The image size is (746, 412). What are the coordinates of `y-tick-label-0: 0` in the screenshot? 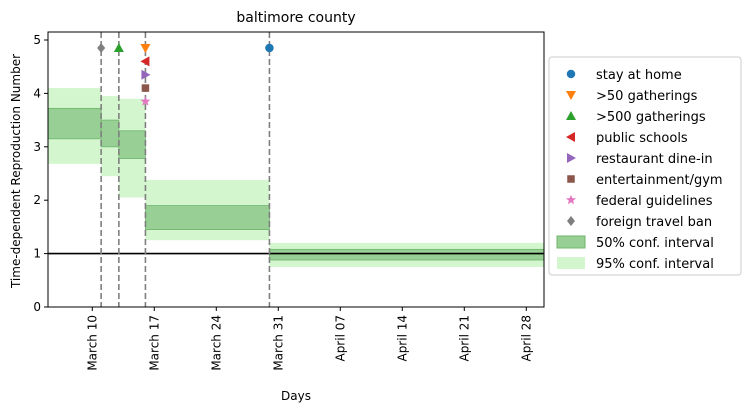 It's located at (37, 307).